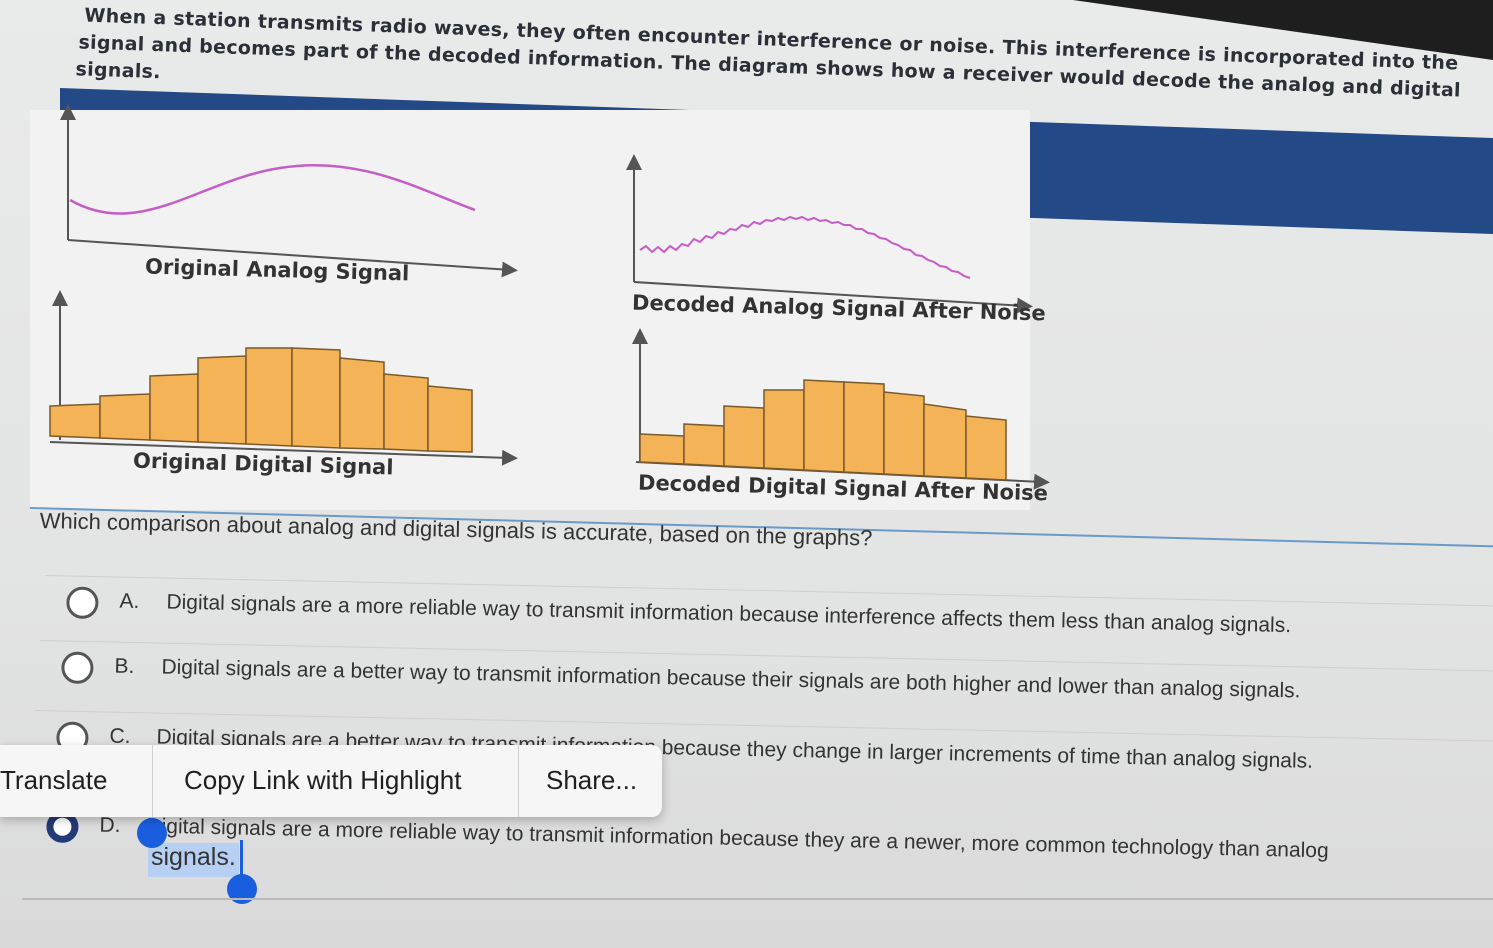 The image size is (1493, 948). What do you see at coordinates (757, 899) in the screenshot?
I see `bottom-divider` at bounding box center [757, 899].